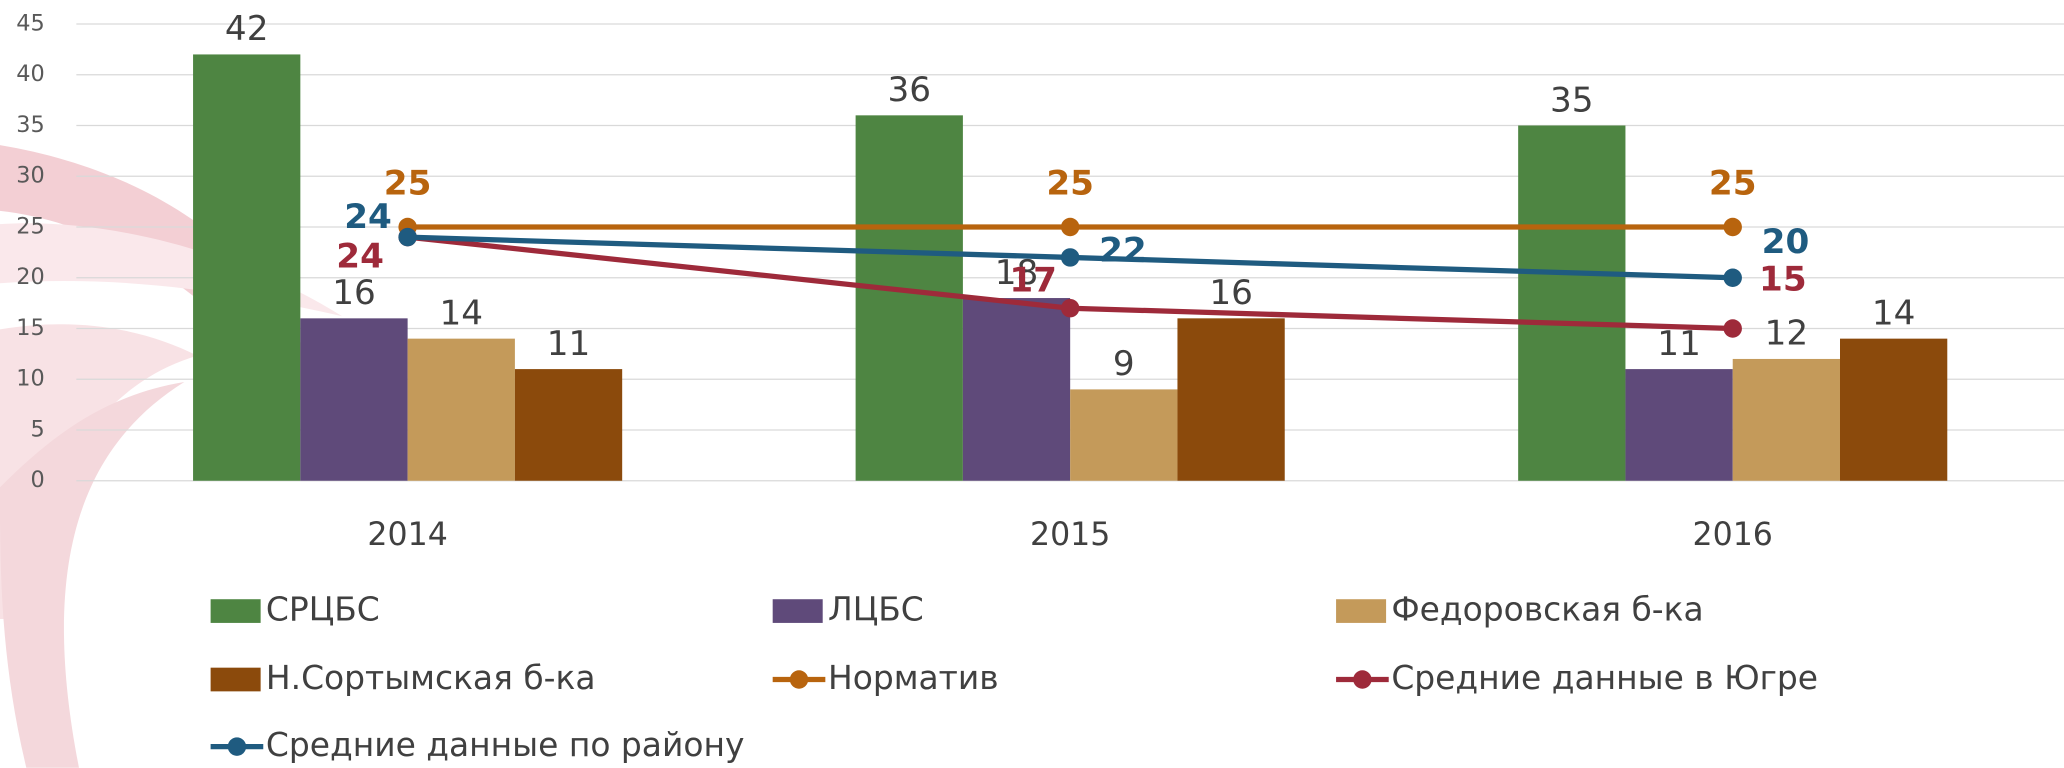 This screenshot has height=768, width=2064. I want to click on y-tick-label: 15, so click(30, 328).